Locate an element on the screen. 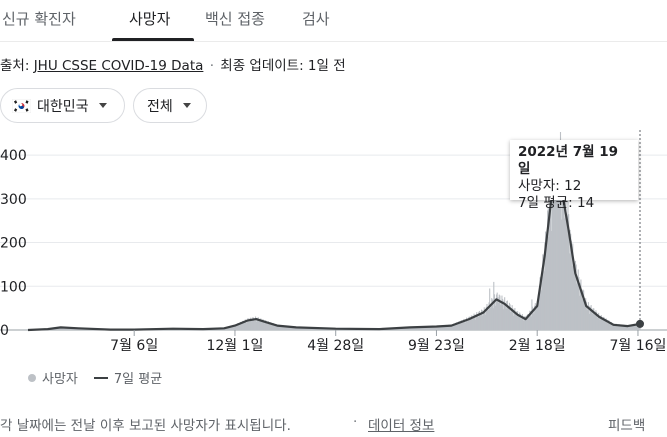 Image resolution: width=667 pixels, height=437 pixels. tab-new-cases: 신규 확진자 is located at coordinates (39, 19).